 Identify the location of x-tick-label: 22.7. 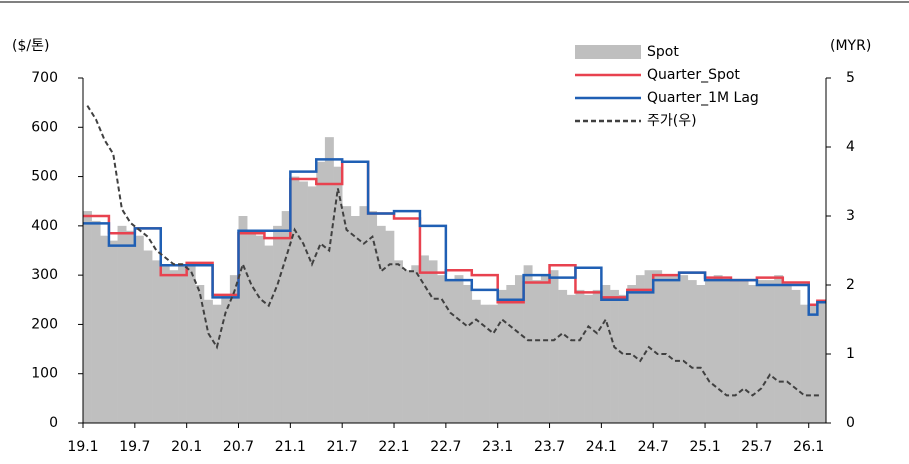
(445, 447).